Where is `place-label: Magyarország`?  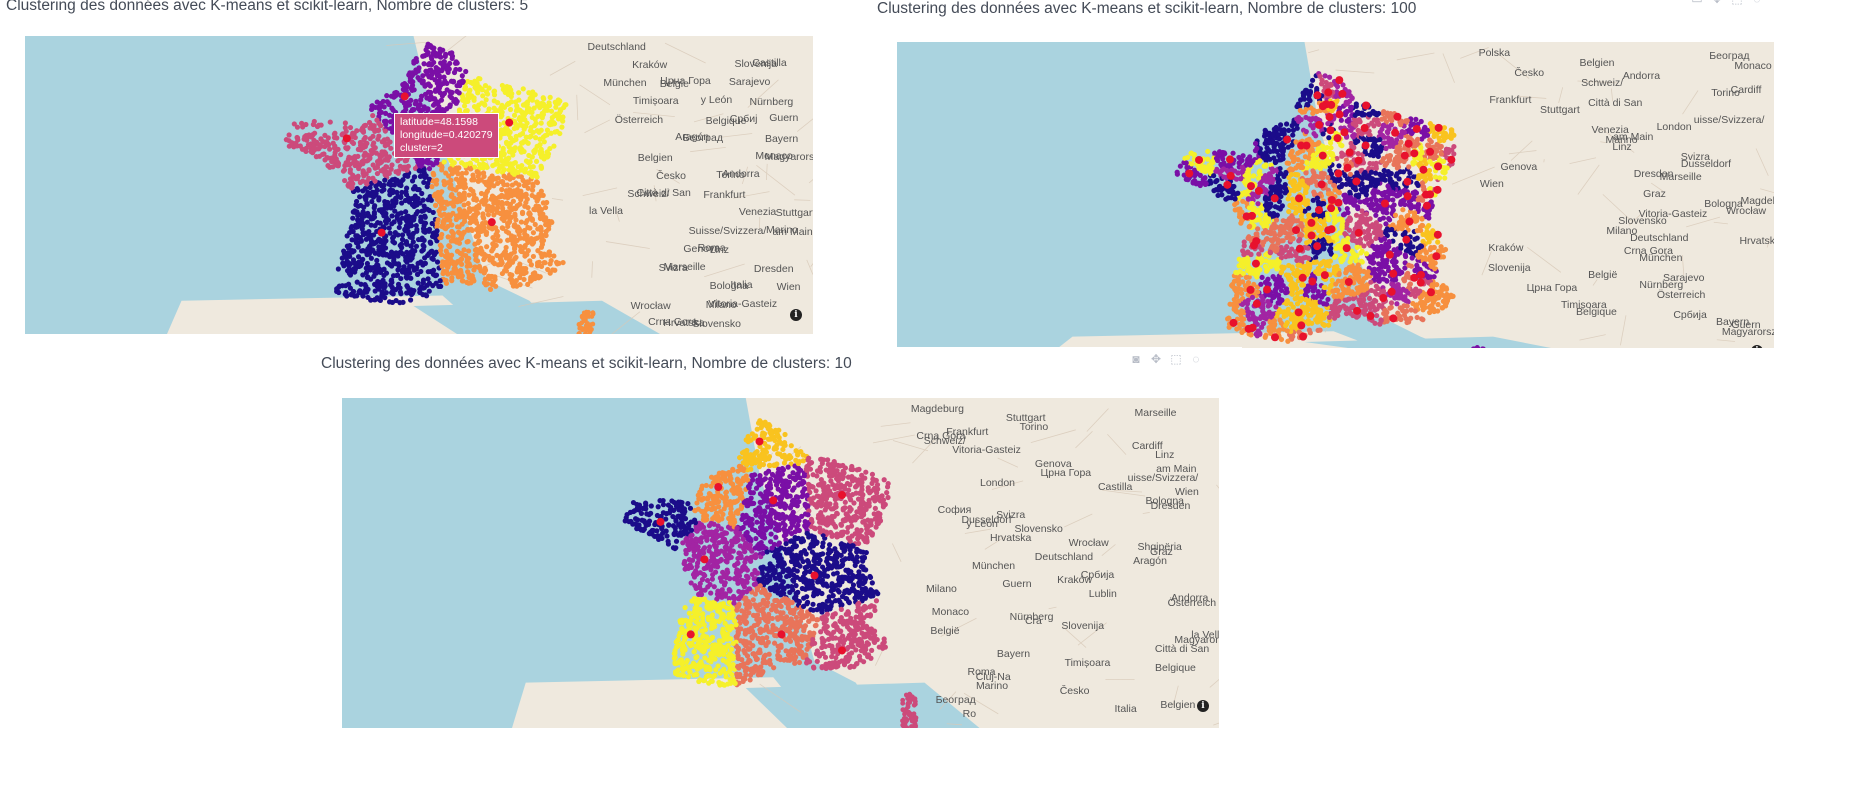 place-label: Magyarország is located at coordinates (789, 157).